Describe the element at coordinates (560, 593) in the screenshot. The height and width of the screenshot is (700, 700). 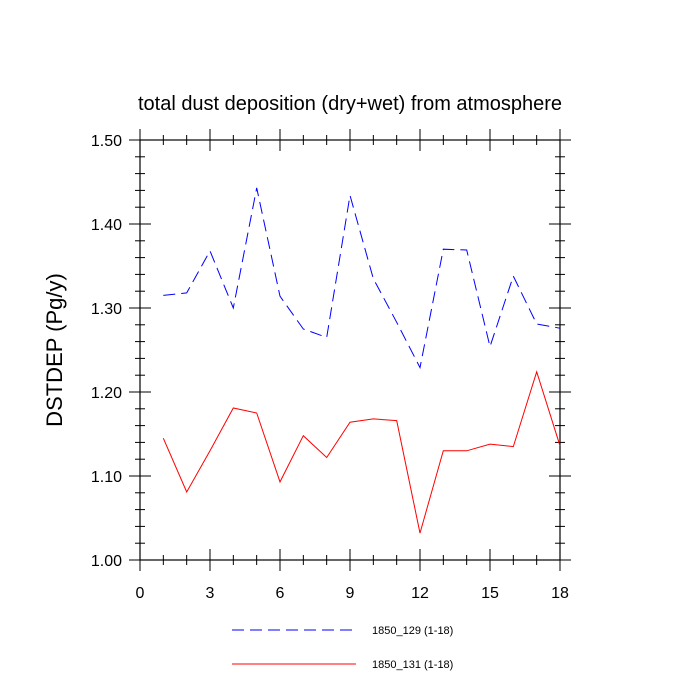
I see `x-tick-label: 18` at that location.